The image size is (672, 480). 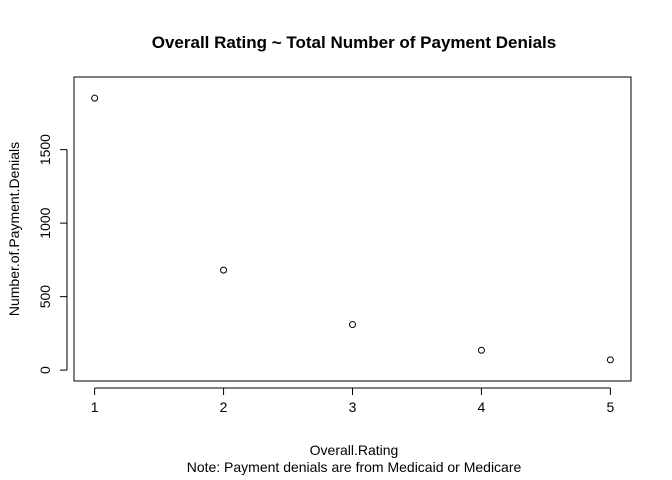 I want to click on y-axis-label: Number.of.Payment.Denials, so click(x=14, y=229).